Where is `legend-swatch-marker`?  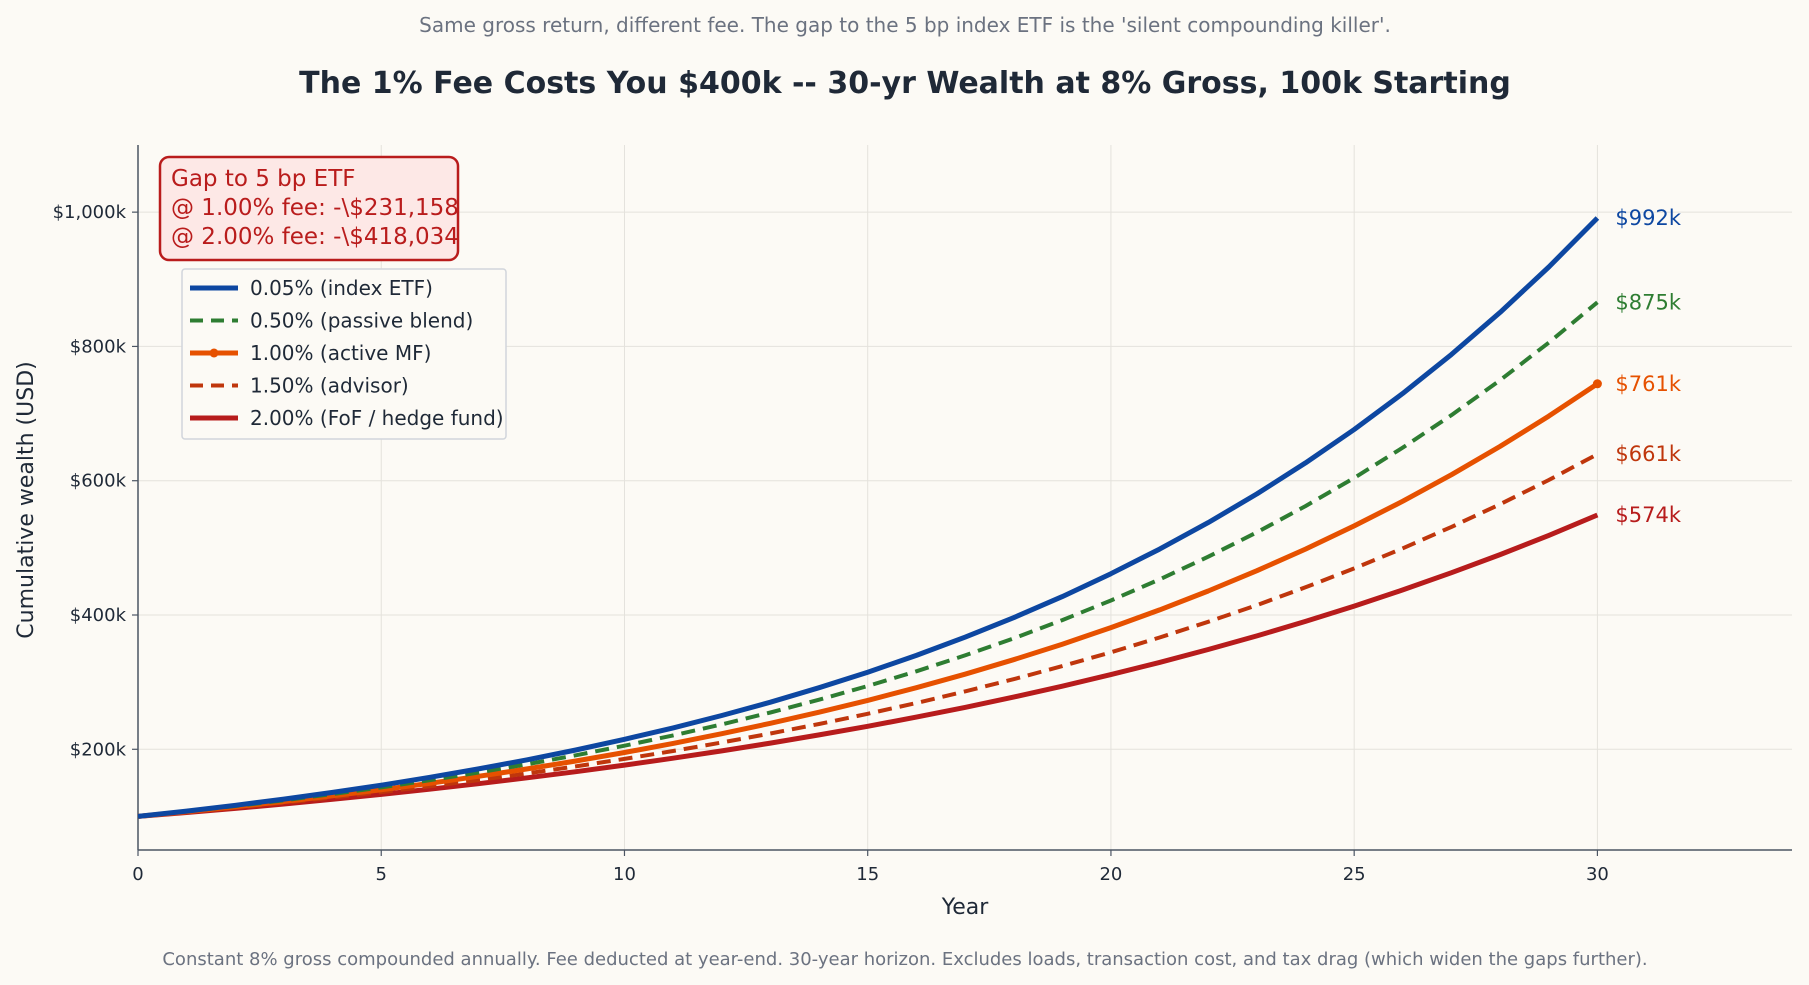 legend-swatch-marker is located at coordinates (214, 353).